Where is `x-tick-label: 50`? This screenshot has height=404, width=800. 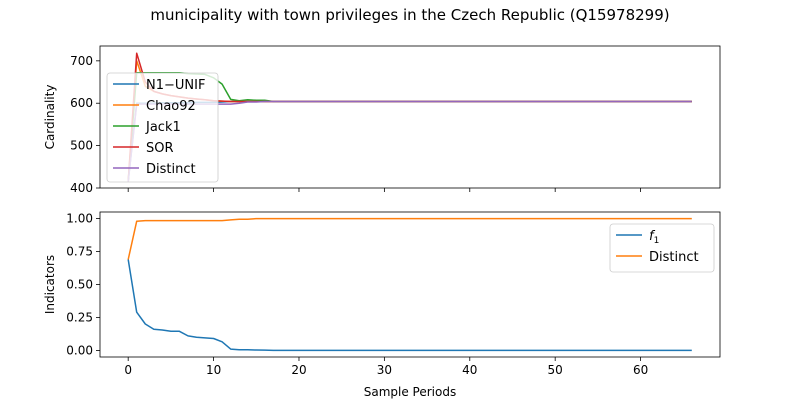
x-tick-label: 50 is located at coordinates (555, 370).